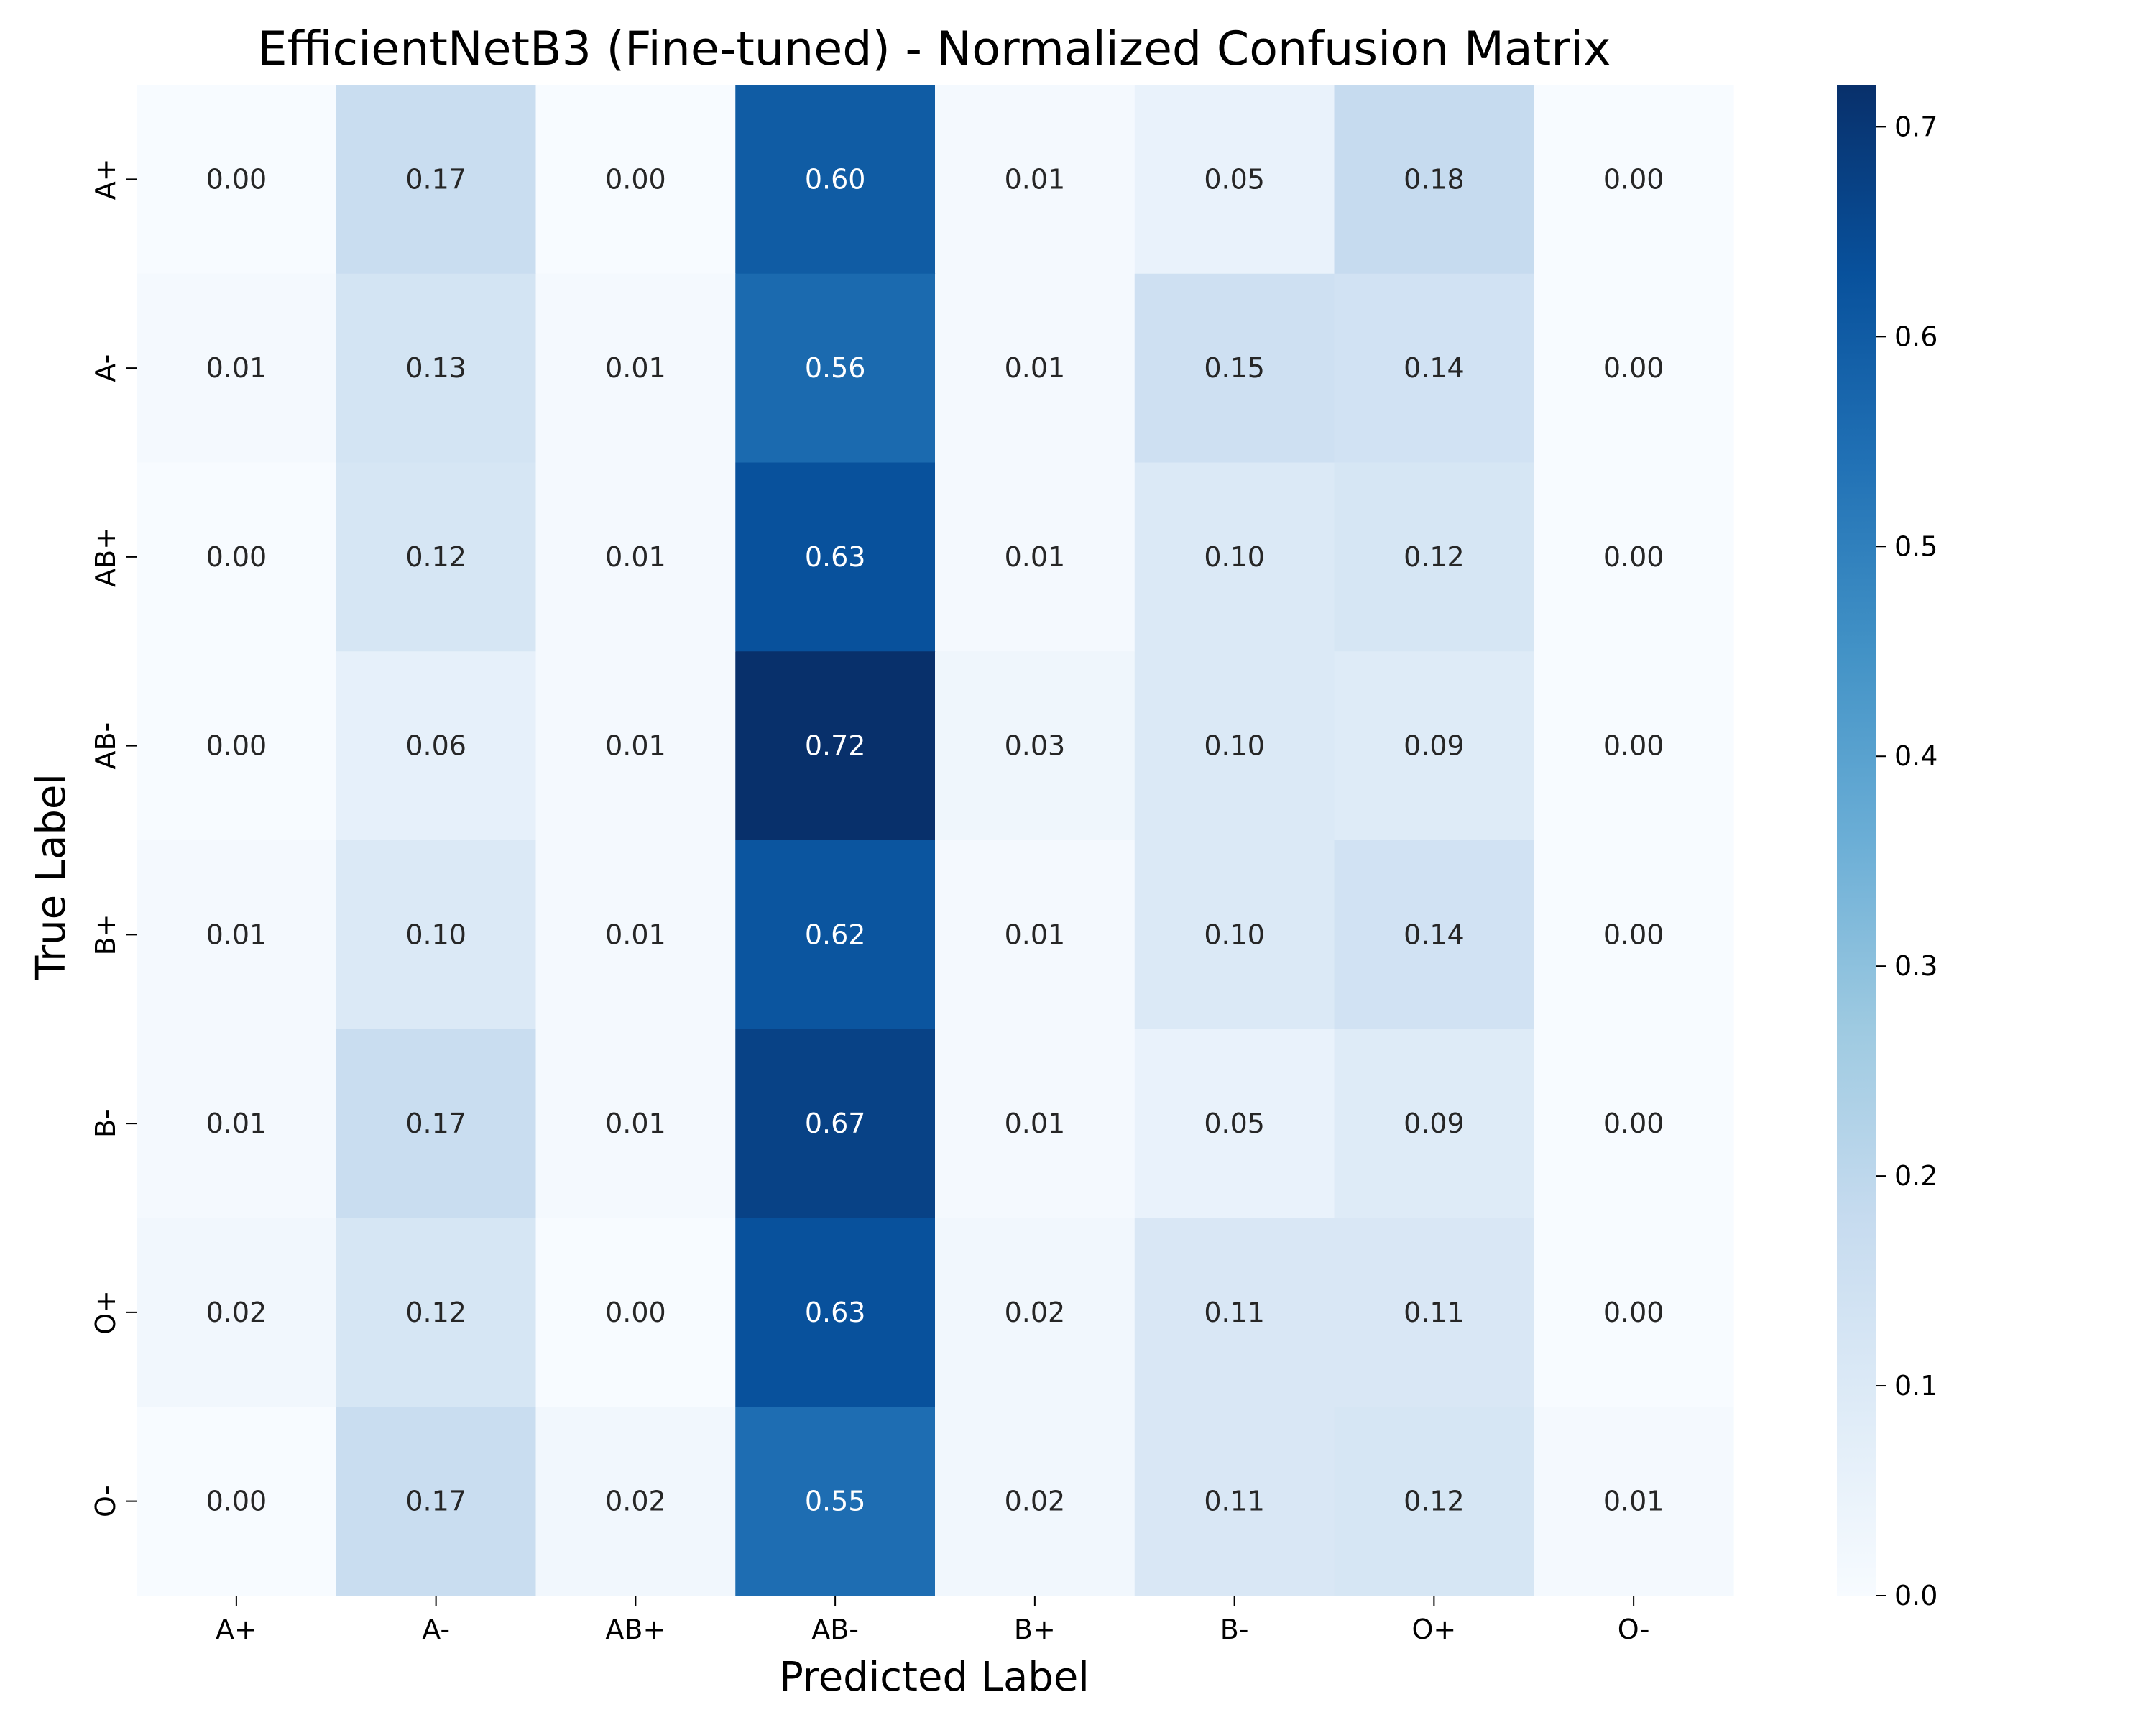 This screenshot has height=1725, width=2156. I want to click on y-axis-ticks: A+ A- AB+ AB- B+ B- O+ O-, so click(113, 837).